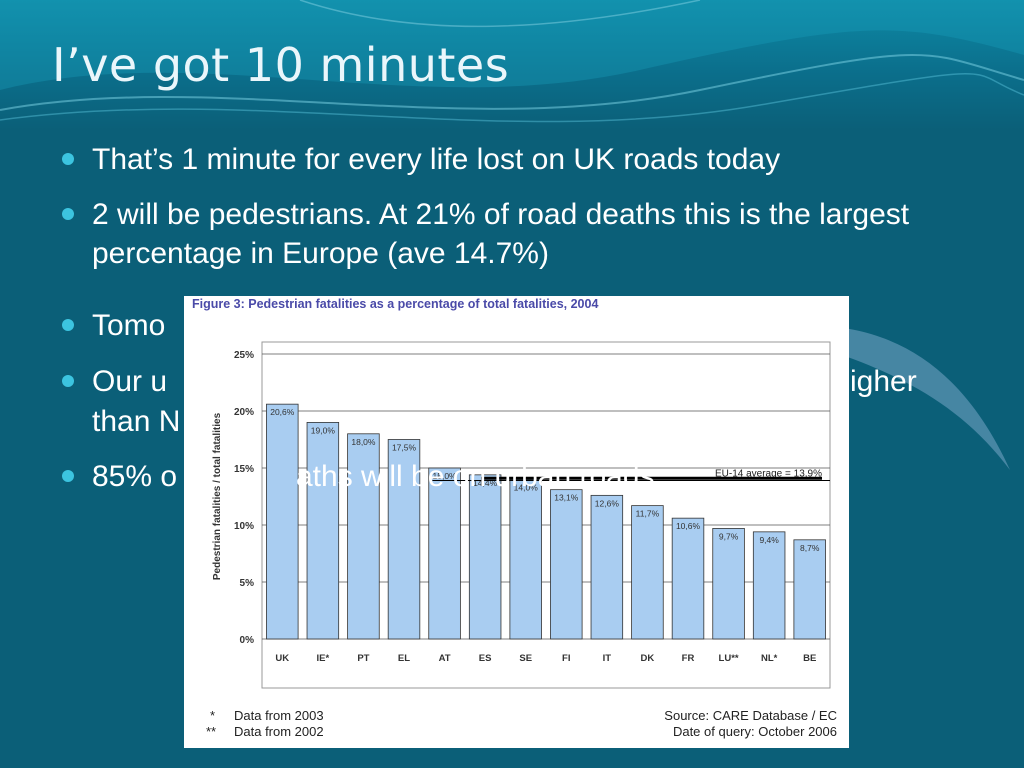 The width and height of the screenshot is (1024, 768). What do you see at coordinates (445, 658) in the screenshot?
I see `x-tick-label: AT` at bounding box center [445, 658].